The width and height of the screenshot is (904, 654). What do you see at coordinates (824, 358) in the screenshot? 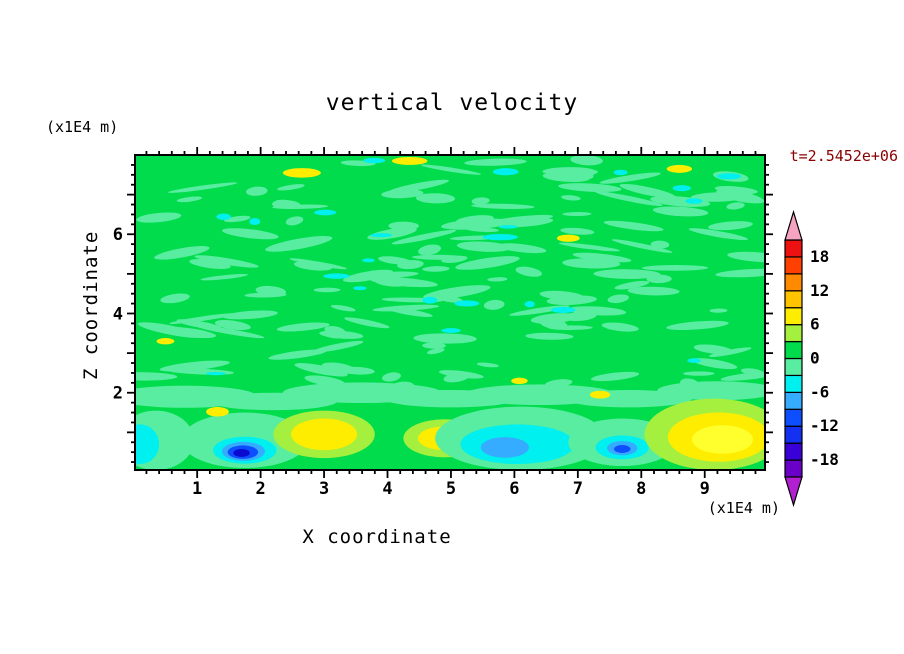
I see `colorbar-labels: 18 12 6 0 -6 -12 -18` at bounding box center [824, 358].